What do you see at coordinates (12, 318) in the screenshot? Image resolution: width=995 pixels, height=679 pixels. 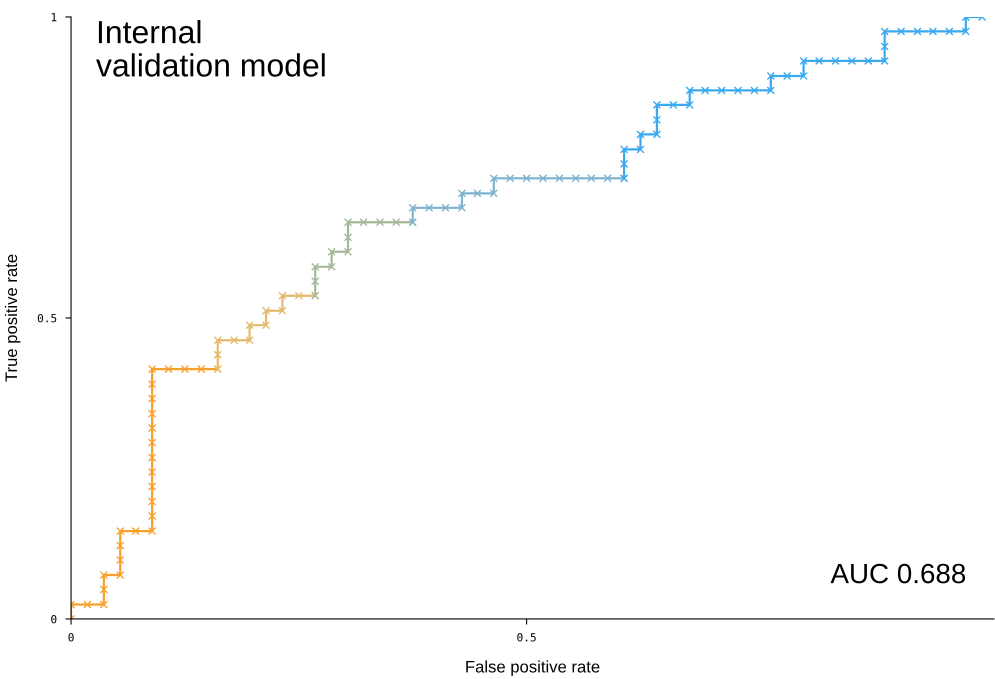 I see `y-axis-title: True positive rate` at bounding box center [12, 318].